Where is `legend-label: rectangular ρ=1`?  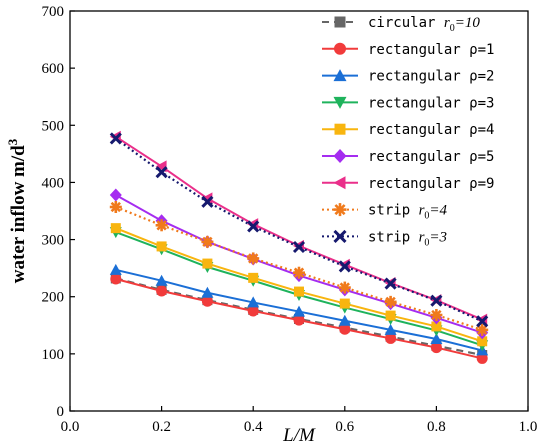 legend-label: rectangular ρ=1 is located at coordinates (431, 50).